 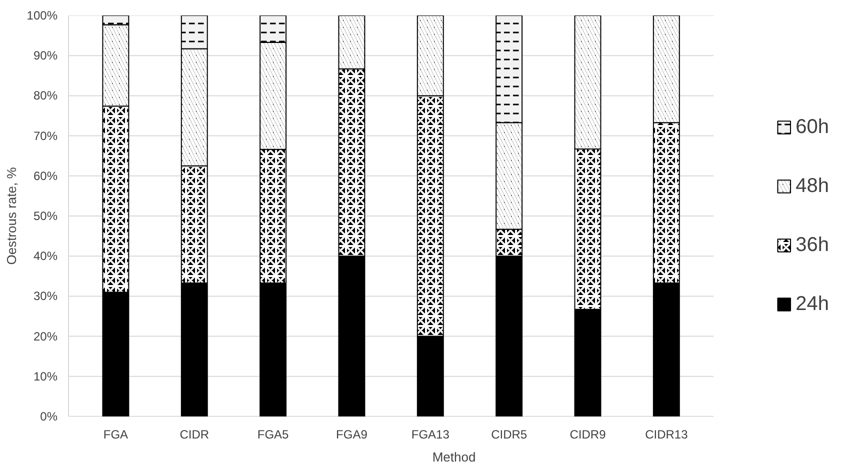 I want to click on y-tick-label: 0%, so click(x=49, y=417).